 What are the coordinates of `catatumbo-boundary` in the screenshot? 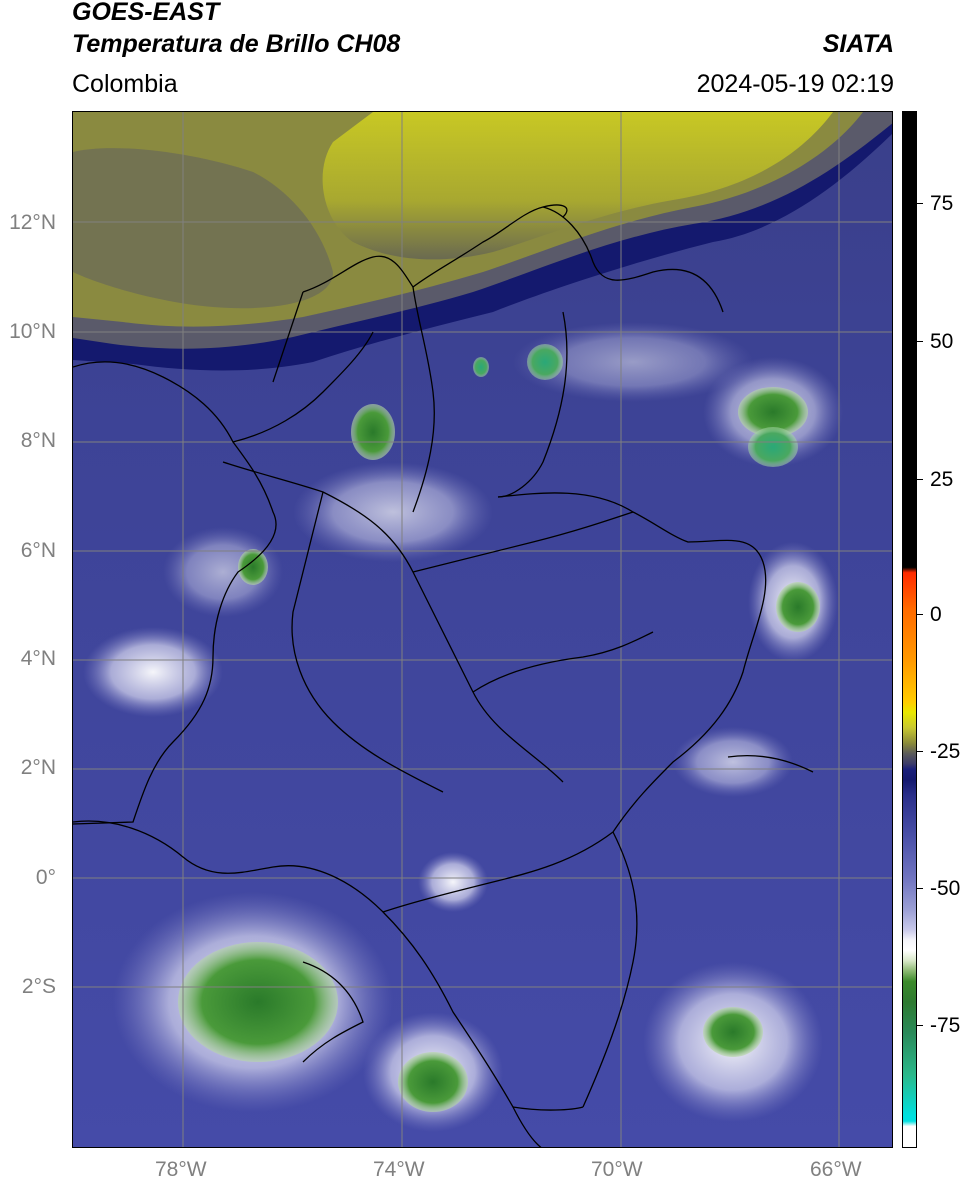 It's located at (532, 404).